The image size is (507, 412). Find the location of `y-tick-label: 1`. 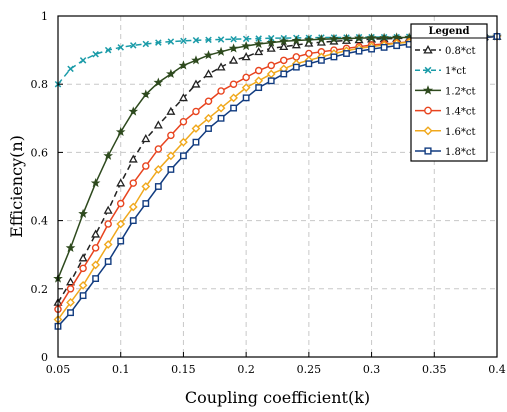

y-tick-label: 1 is located at coordinates (44, 16).